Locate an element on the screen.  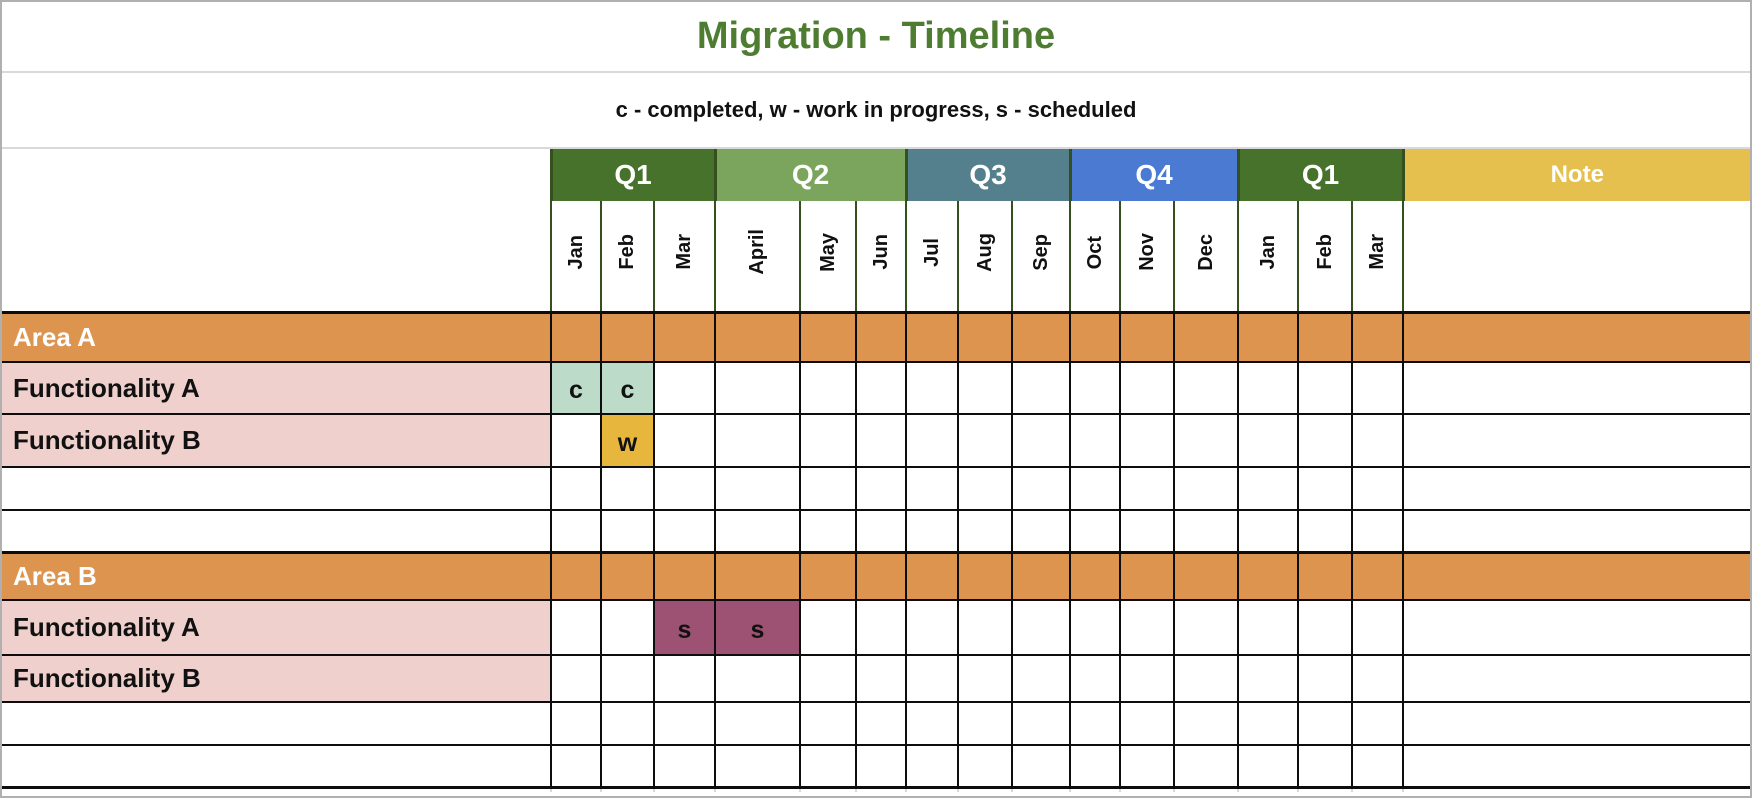
note-column-spacer is located at coordinates (1576, 256).